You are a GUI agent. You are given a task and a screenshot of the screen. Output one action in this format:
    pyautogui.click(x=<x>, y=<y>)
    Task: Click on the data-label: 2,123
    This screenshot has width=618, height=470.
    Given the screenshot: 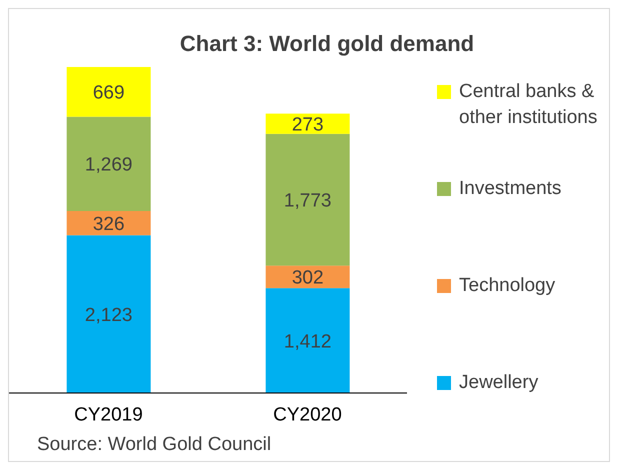 What is the action you would take?
    pyautogui.click(x=108, y=315)
    